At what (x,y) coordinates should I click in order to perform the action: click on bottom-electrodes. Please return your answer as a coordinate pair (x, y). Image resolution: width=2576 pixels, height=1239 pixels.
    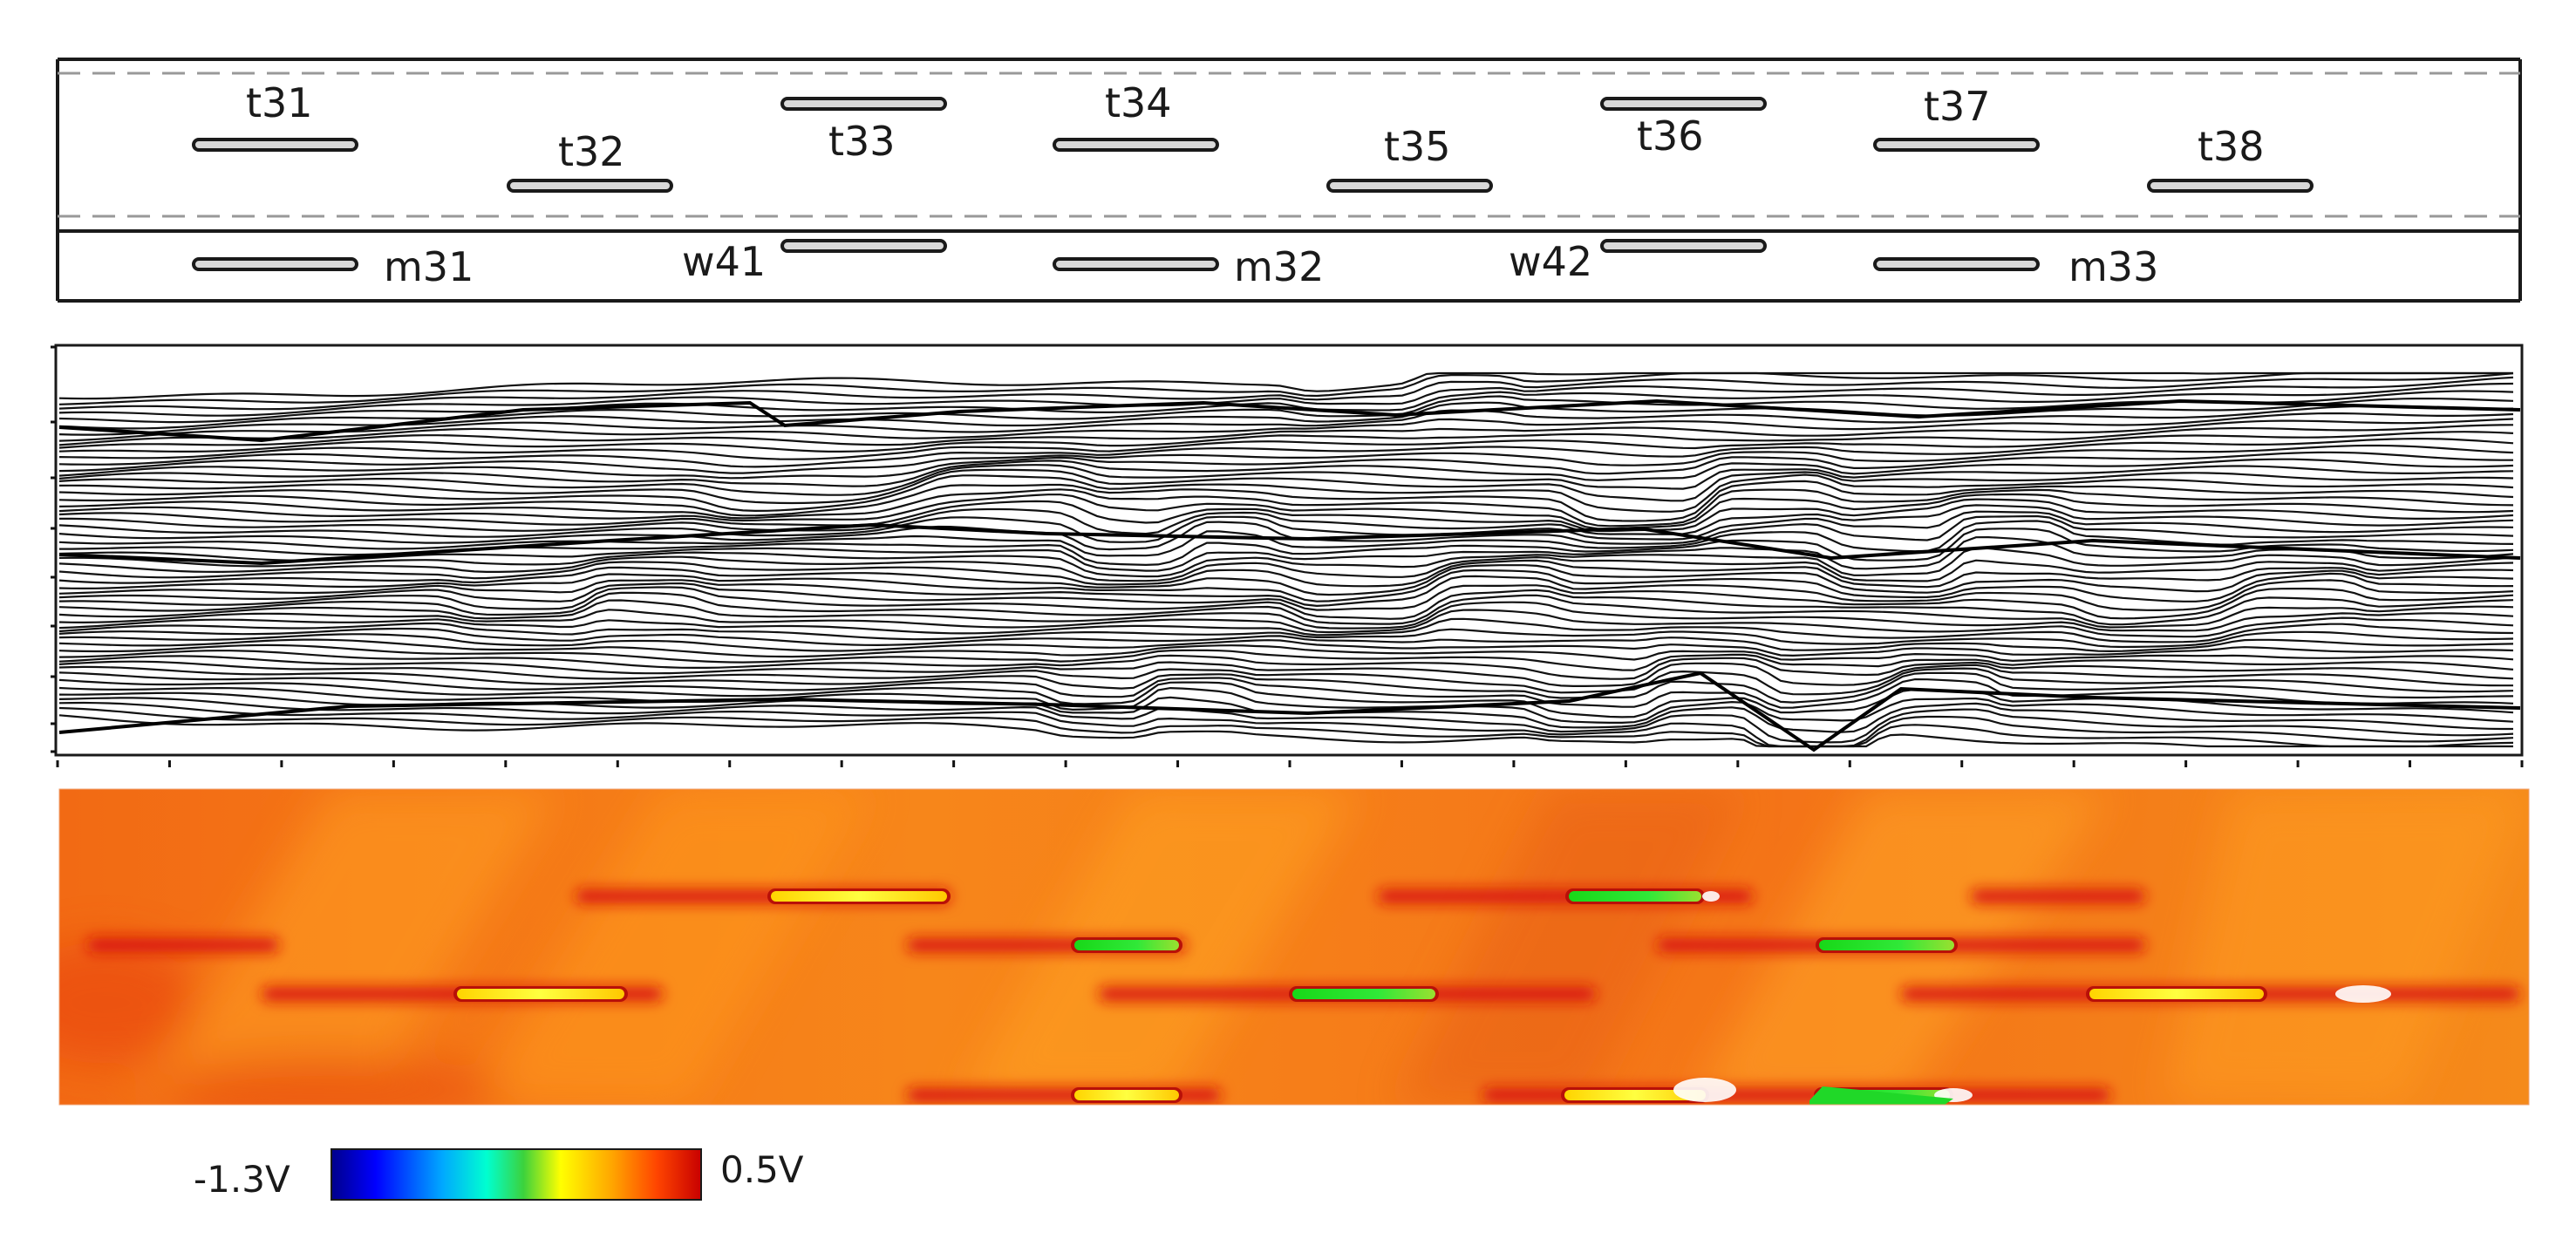
    Looking at the image, I should click on (1116, 255).